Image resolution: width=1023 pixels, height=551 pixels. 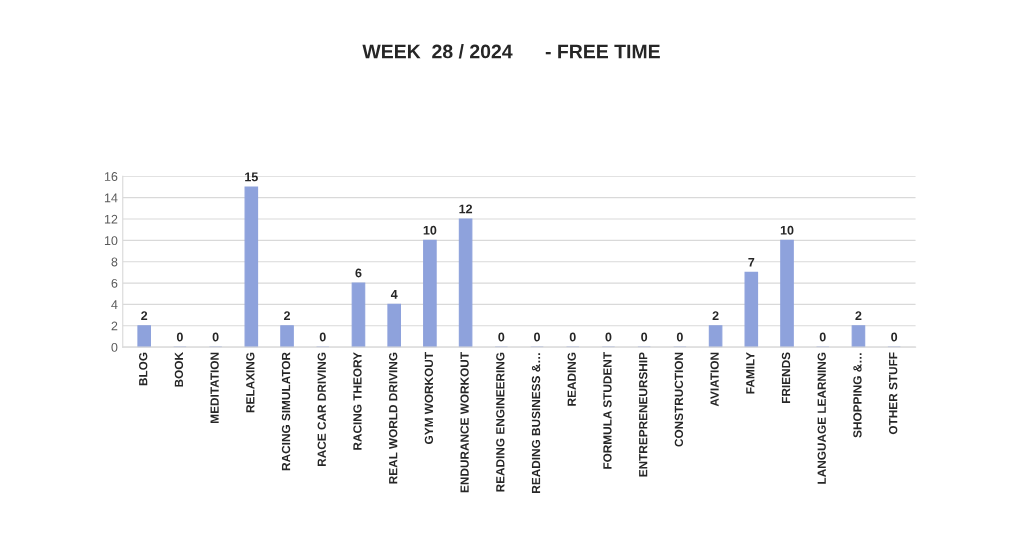 What do you see at coordinates (111, 241) in the screenshot?
I see `y-tick-label: 10` at bounding box center [111, 241].